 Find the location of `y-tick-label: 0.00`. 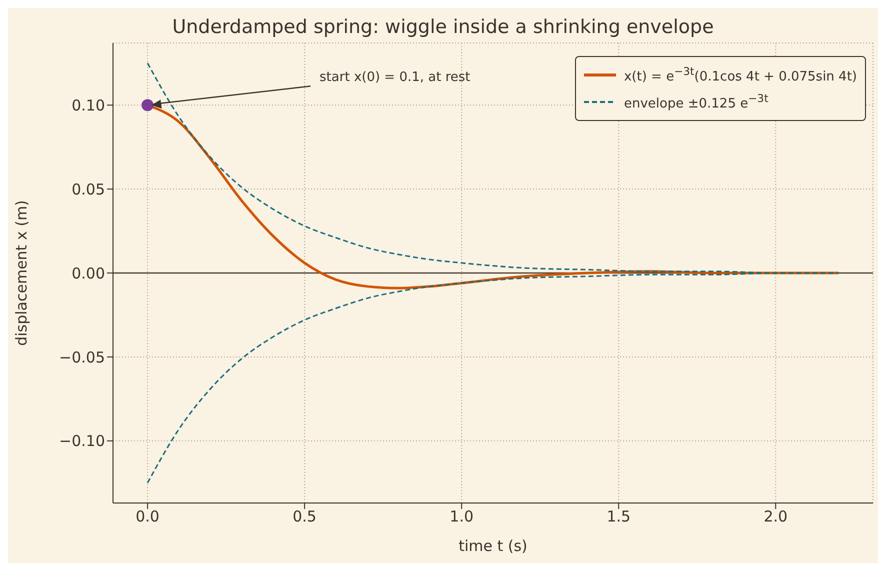

y-tick-label: 0.00 is located at coordinates (88, 273).